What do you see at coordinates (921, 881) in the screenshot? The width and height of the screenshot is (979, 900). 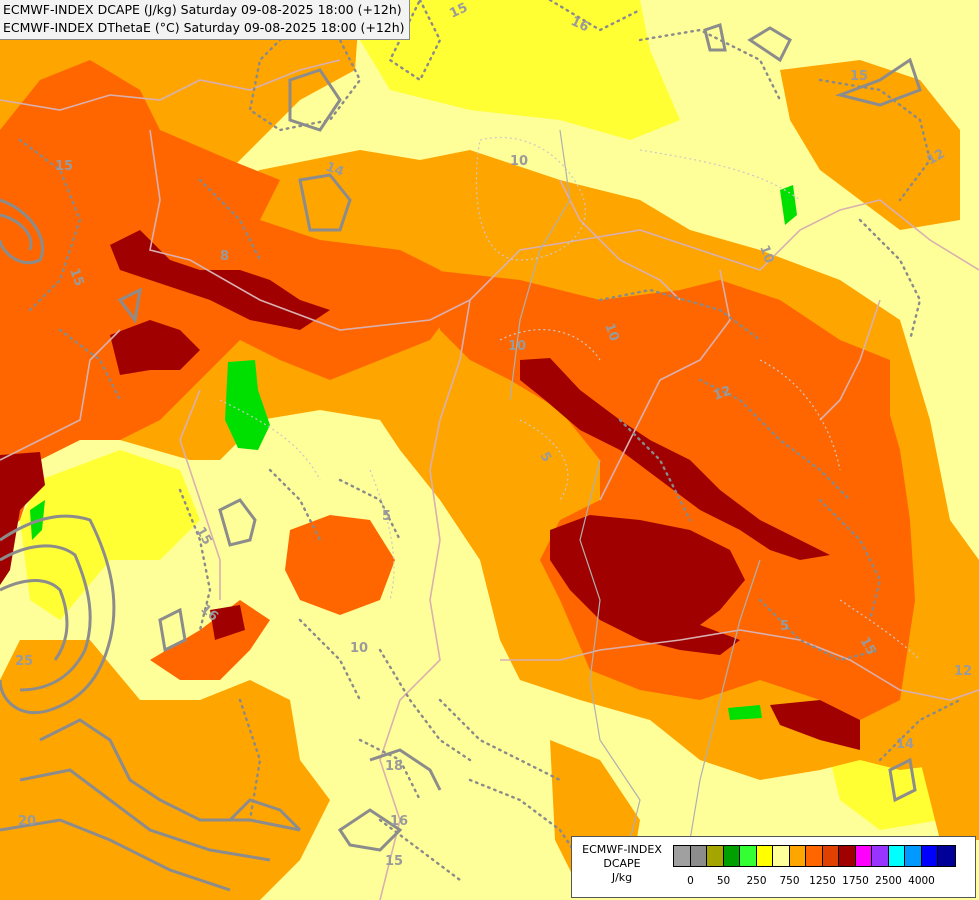 I see `legend-tick-label: 4000` at bounding box center [921, 881].